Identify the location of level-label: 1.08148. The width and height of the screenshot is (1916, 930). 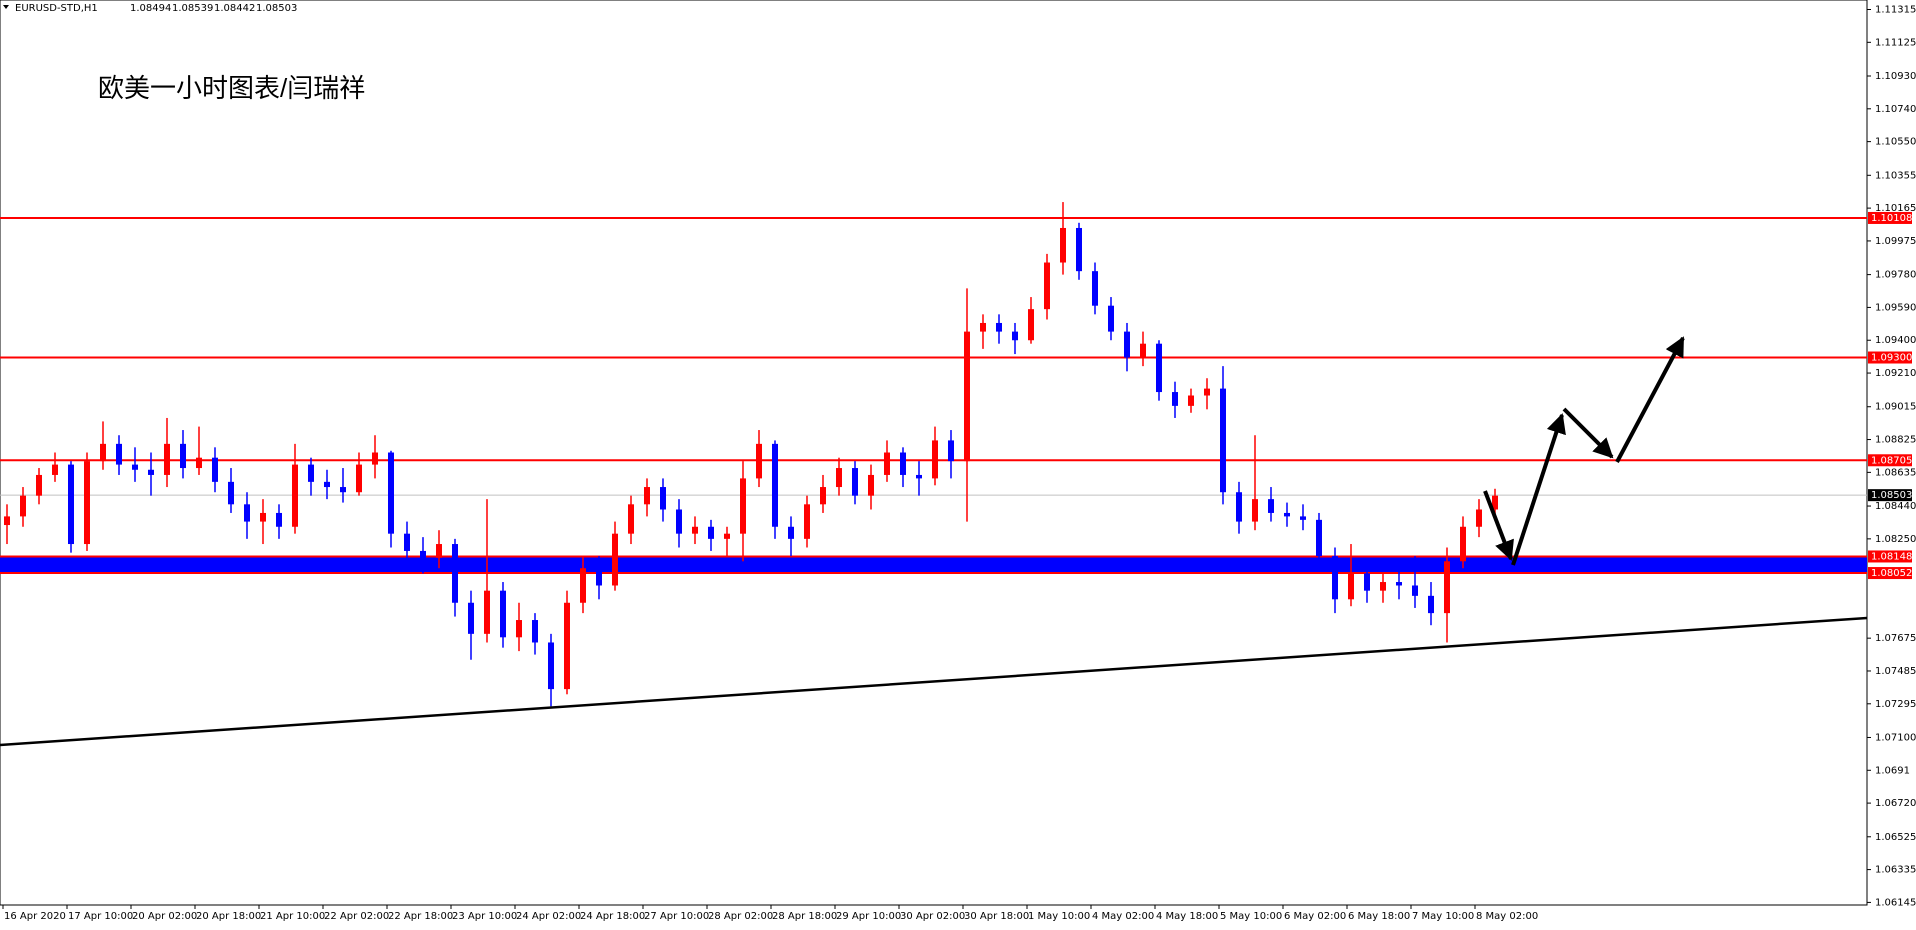
(1891, 556).